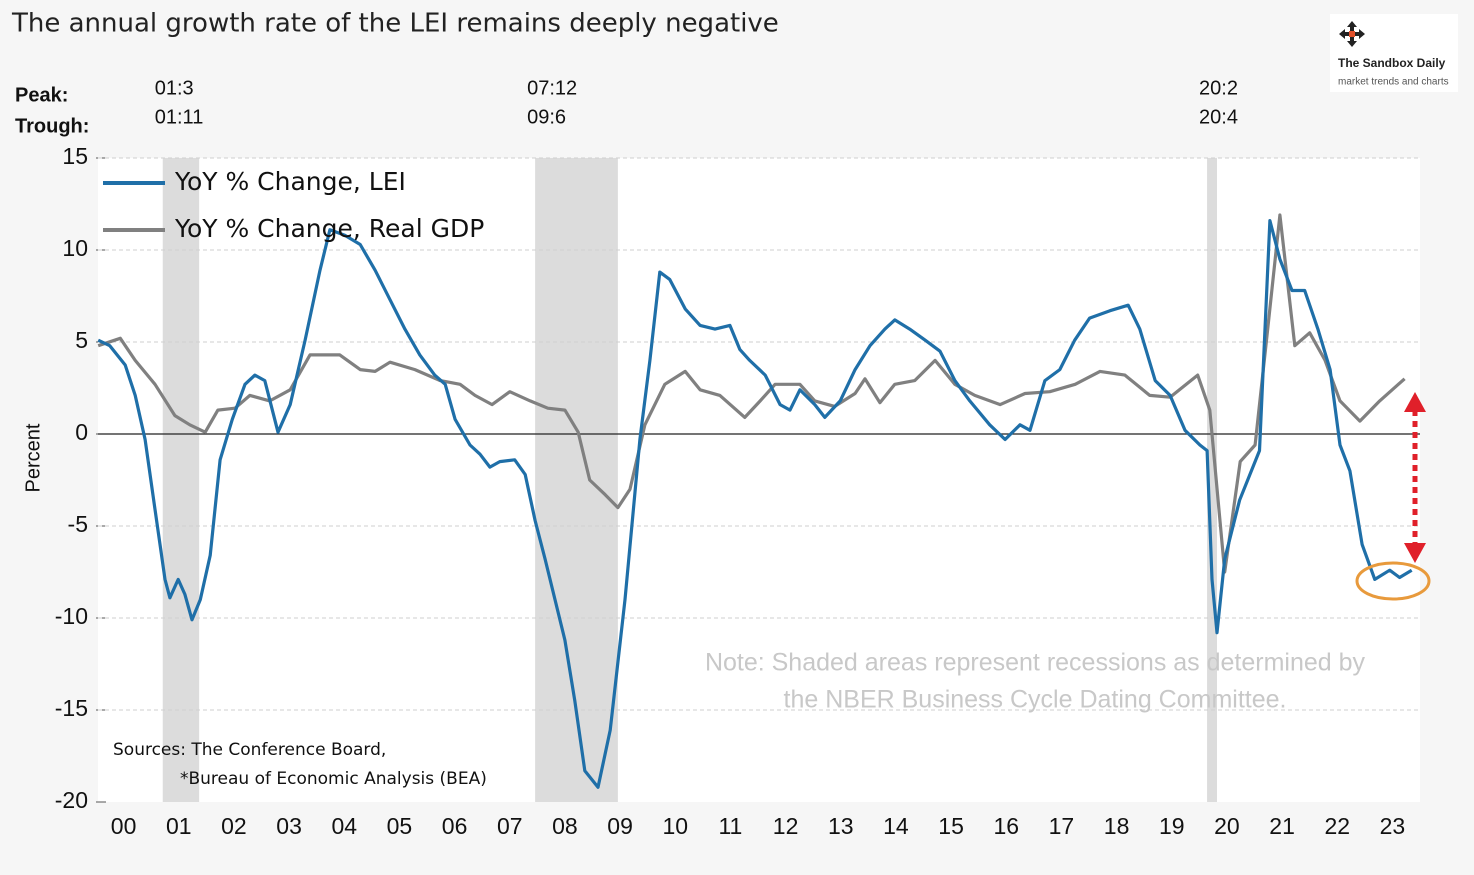 The image size is (1474, 875). What do you see at coordinates (71, 616) in the screenshot?
I see `y-tick-label: -10` at bounding box center [71, 616].